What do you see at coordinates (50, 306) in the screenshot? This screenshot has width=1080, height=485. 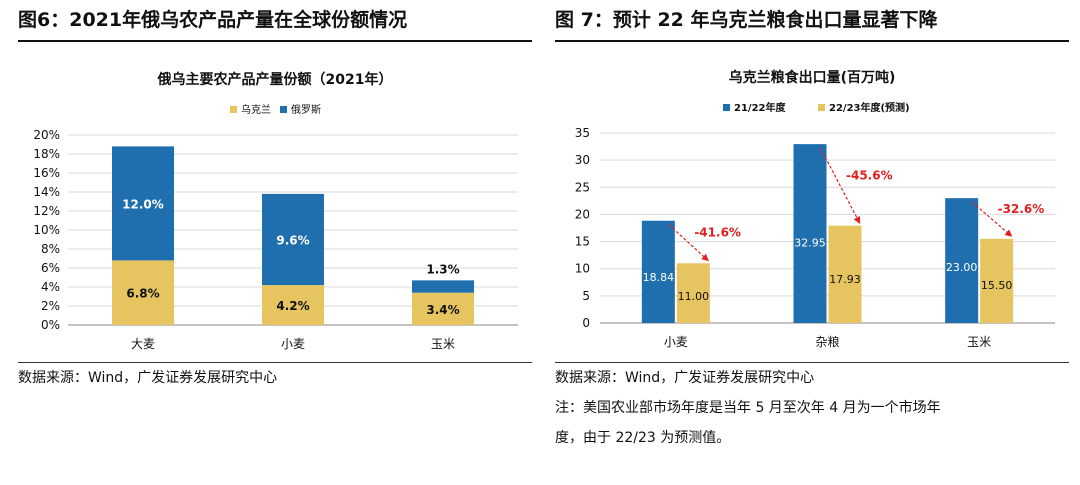 I see `y-tick-label: 2%` at bounding box center [50, 306].